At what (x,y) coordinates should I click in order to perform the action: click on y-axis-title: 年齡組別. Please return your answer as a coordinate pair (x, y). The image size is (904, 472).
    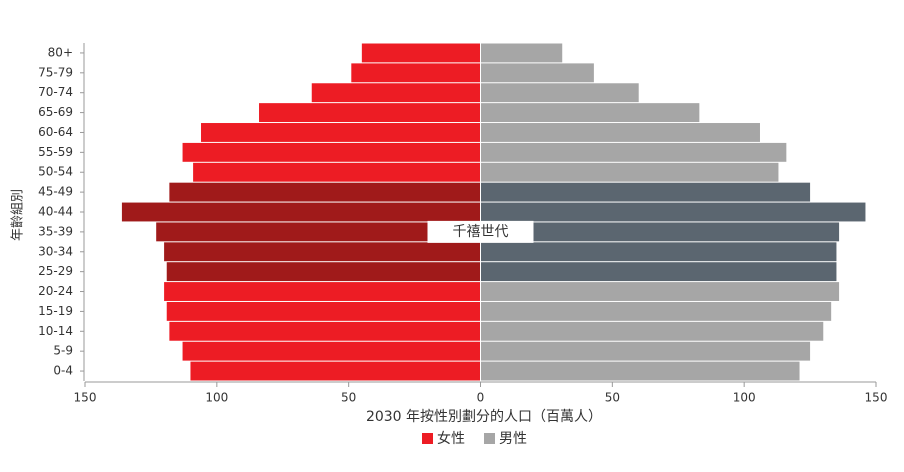
    Looking at the image, I should click on (18, 215).